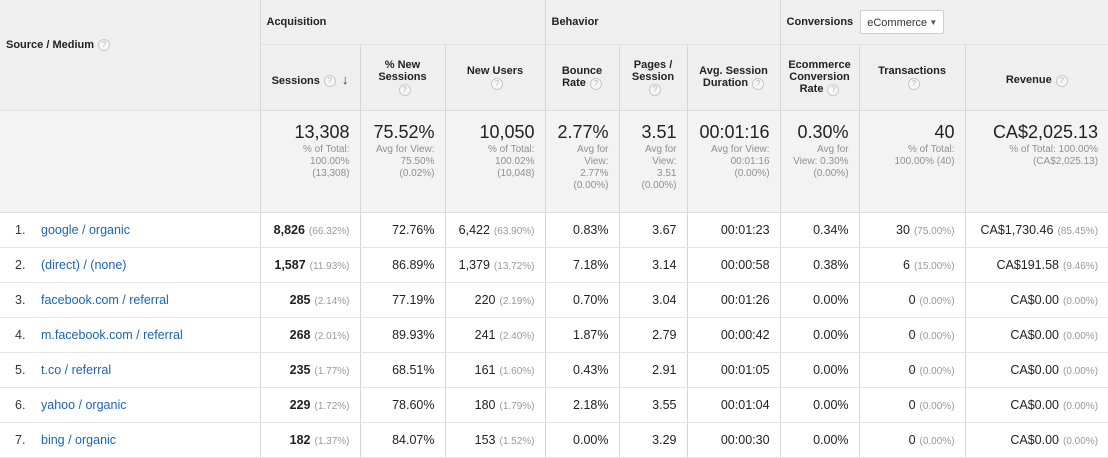 This screenshot has height=458, width=1108. What do you see at coordinates (413, 230) in the screenshot?
I see `new-sessions-value: 72.76%` at bounding box center [413, 230].